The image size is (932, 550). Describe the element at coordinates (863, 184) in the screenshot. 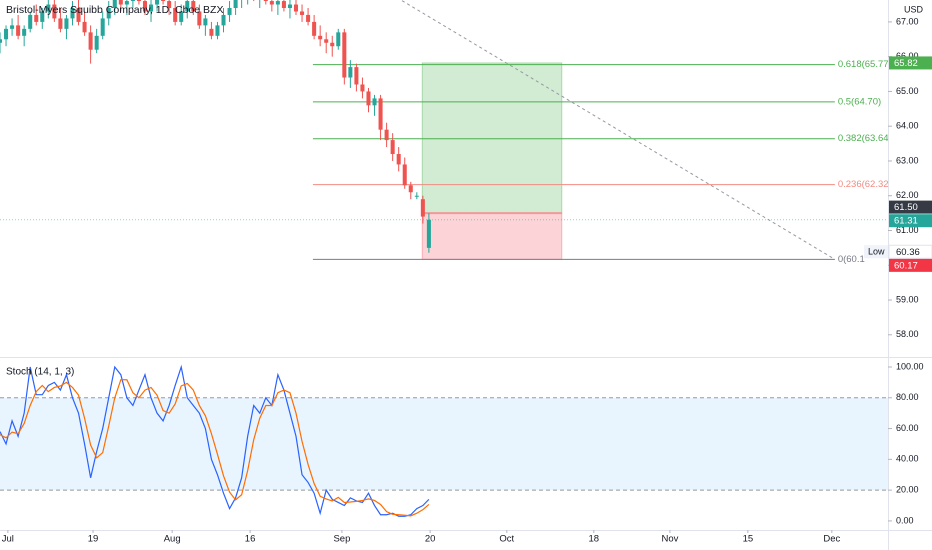

I see `fib-label: 0.236(62.32` at that location.